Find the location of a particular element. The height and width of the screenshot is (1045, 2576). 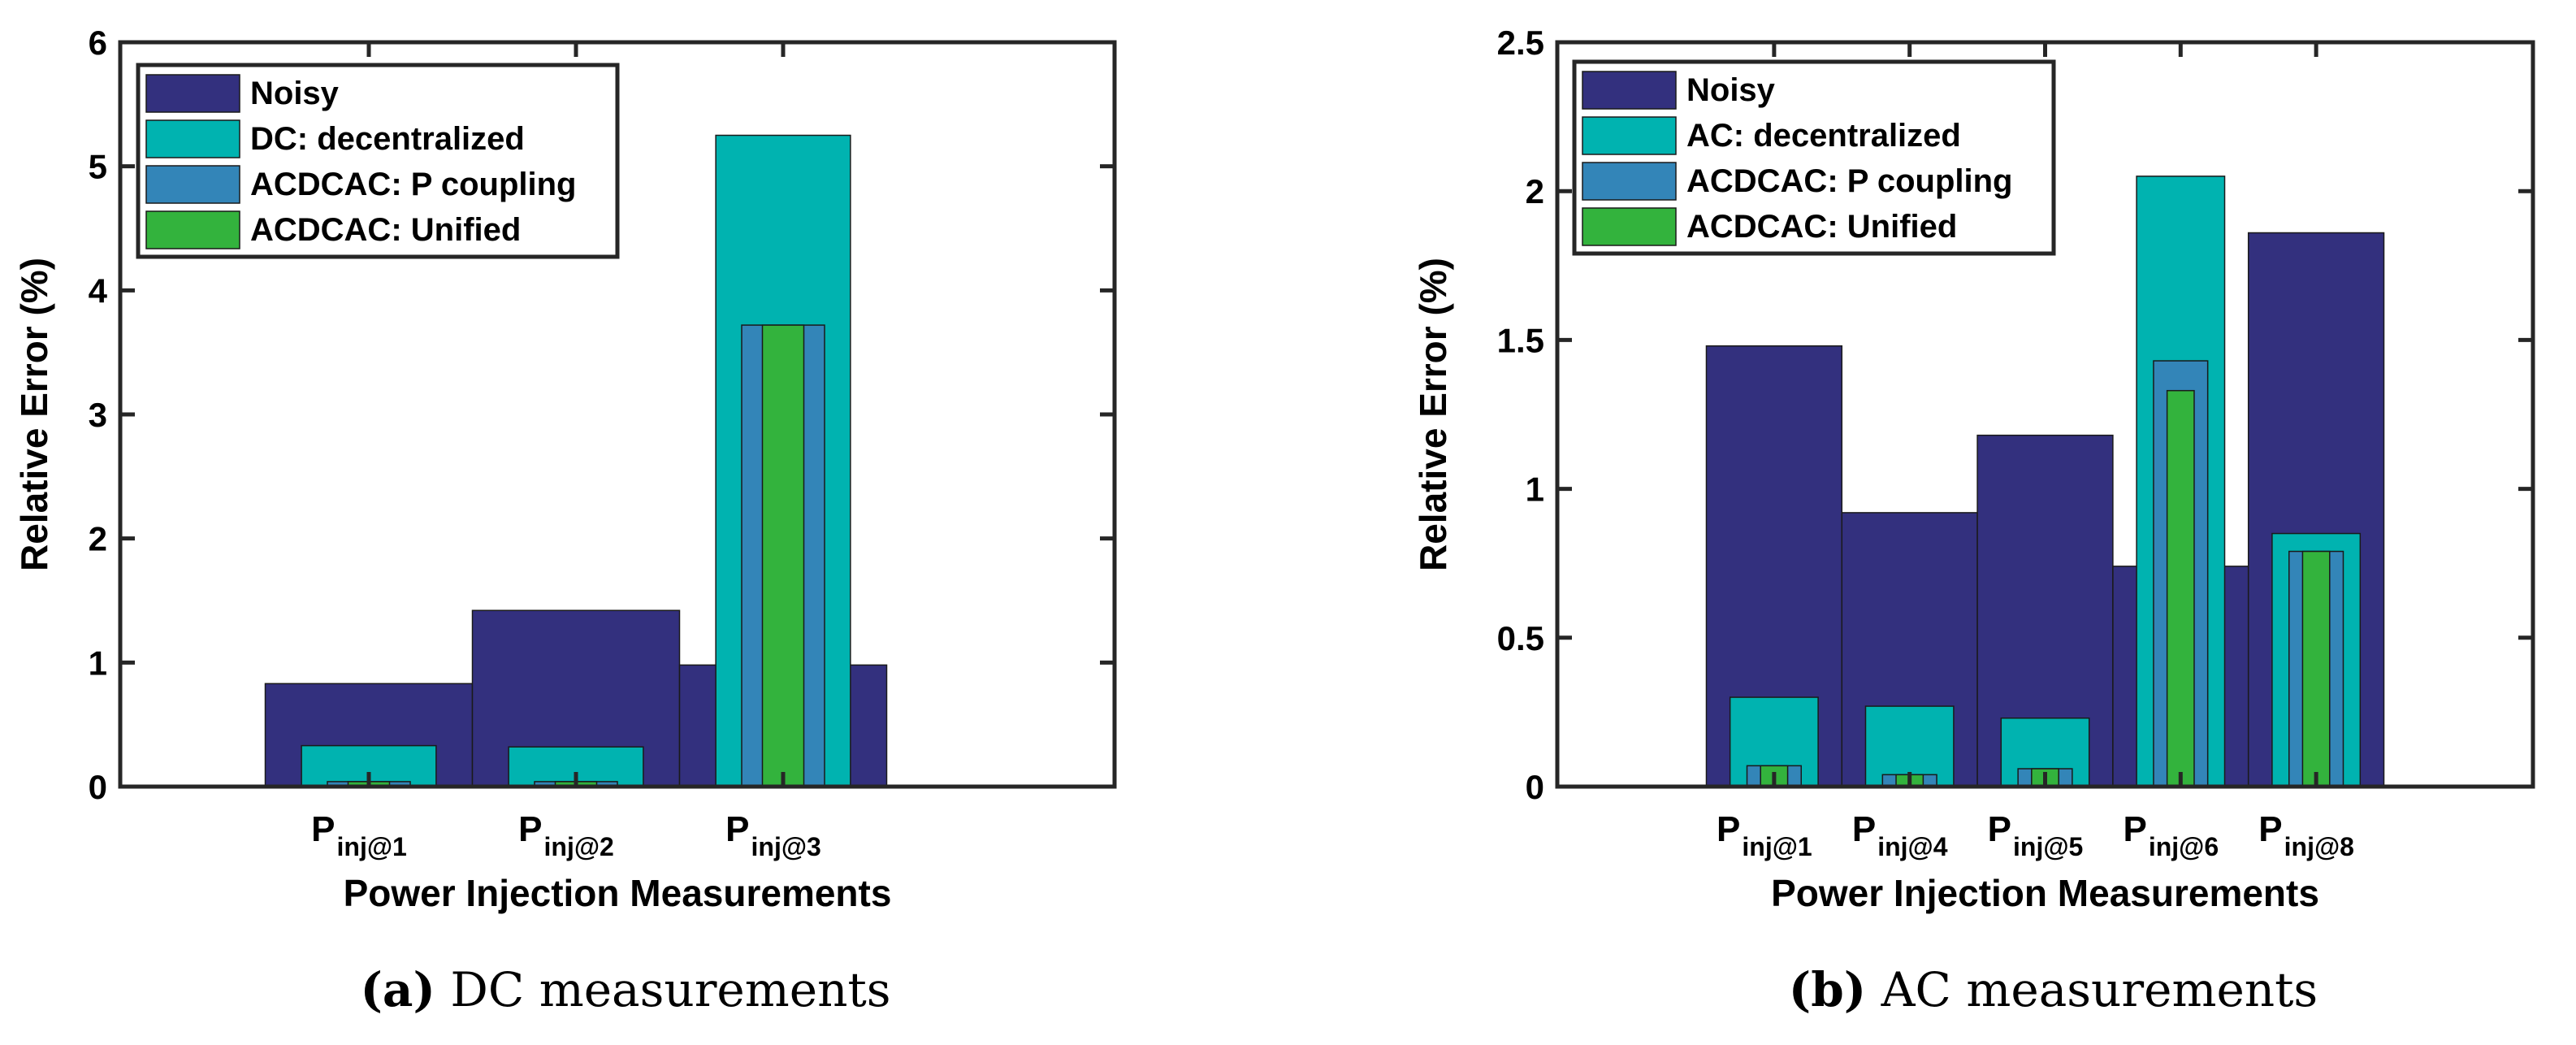

caption-label: (b) is located at coordinates (1828, 989).